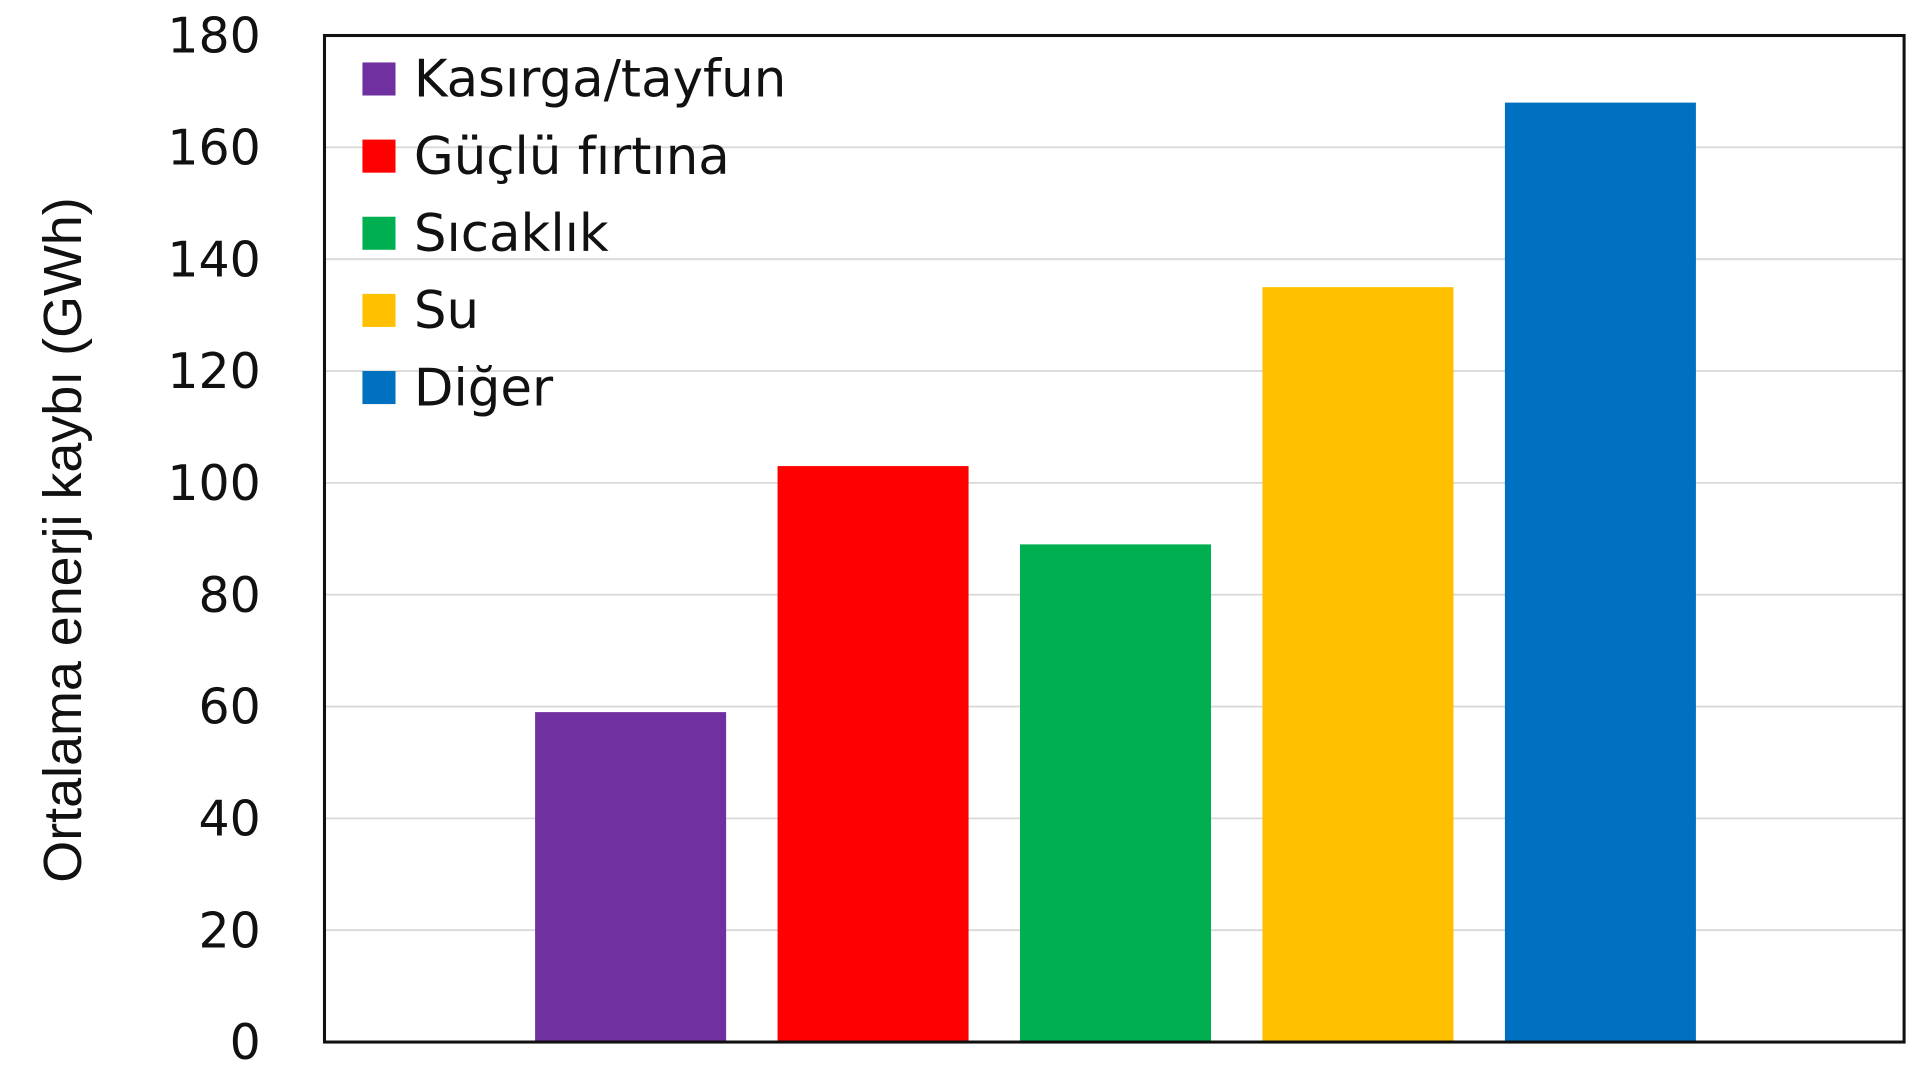  What do you see at coordinates (230, 595) in the screenshot?
I see `y-tick-label: 80` at bounding box center [230, 595].